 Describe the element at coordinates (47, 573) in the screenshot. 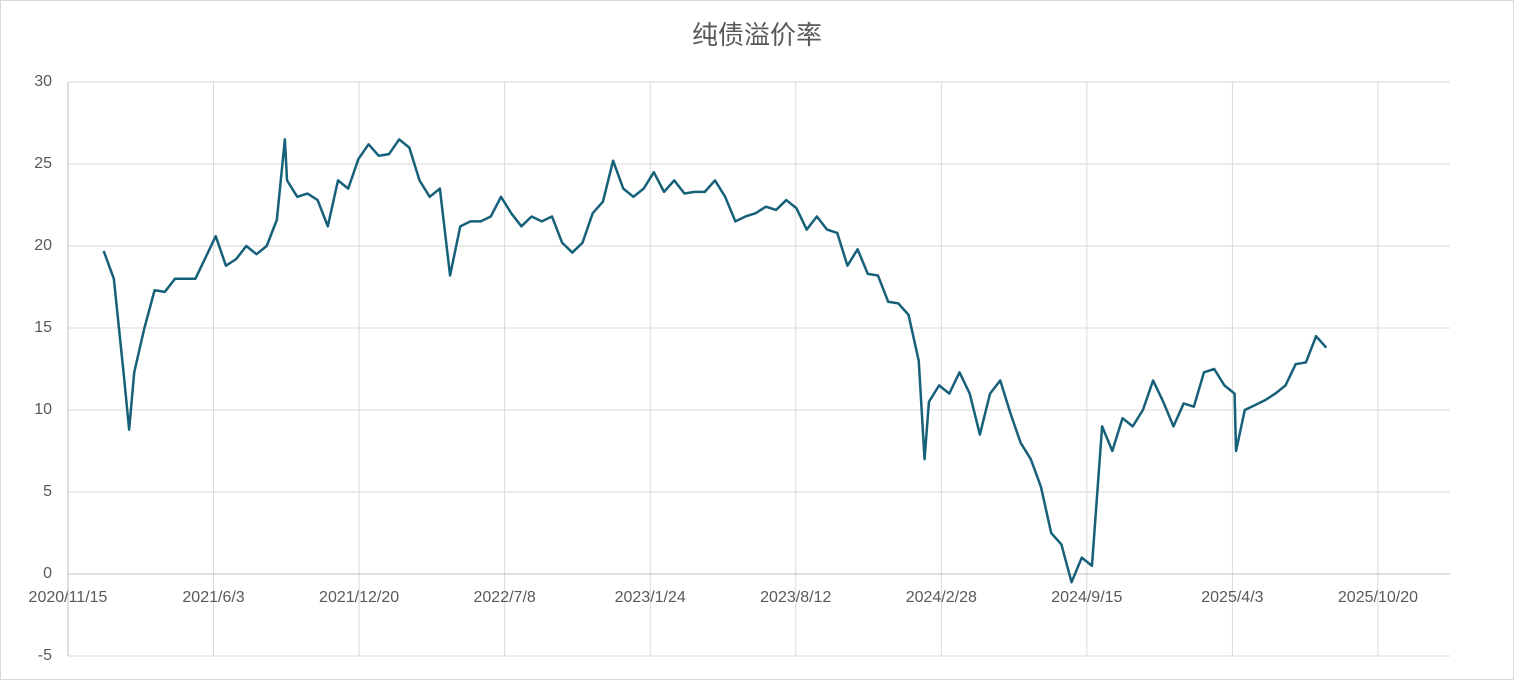

I see `y-tick-label: 0` at that location.